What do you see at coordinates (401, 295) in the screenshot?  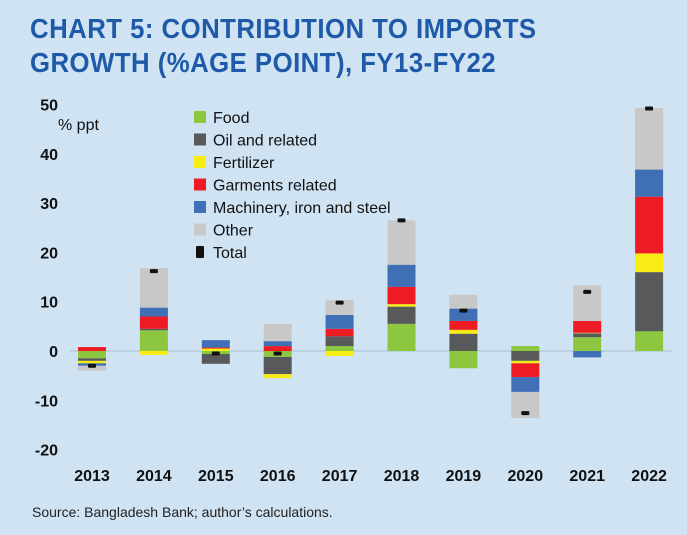 I see `bar-garments-related-2018` at bounding box center [401, 295].